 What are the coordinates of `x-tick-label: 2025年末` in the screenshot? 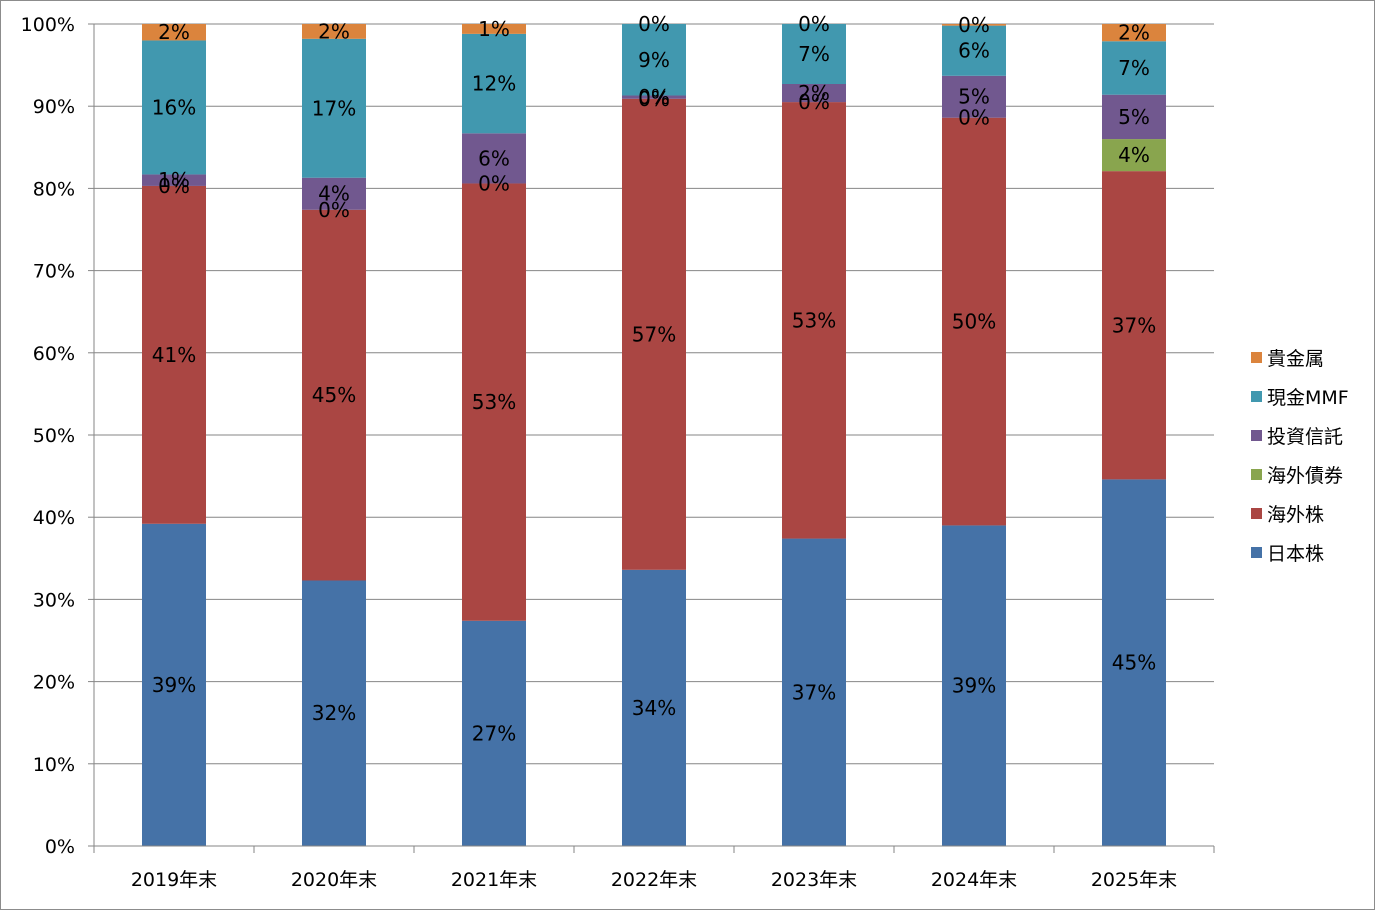 It's located at (1134, 880).